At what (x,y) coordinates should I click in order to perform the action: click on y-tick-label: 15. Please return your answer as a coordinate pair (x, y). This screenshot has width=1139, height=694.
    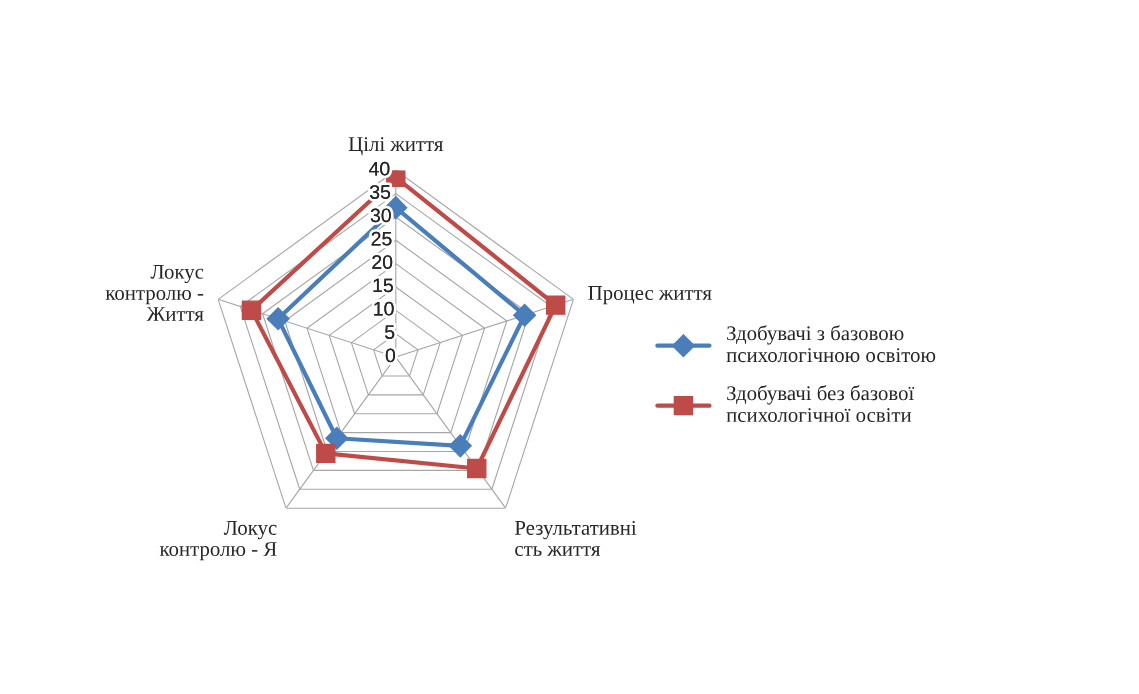
    Looking at the image, I should click on (383, 285).